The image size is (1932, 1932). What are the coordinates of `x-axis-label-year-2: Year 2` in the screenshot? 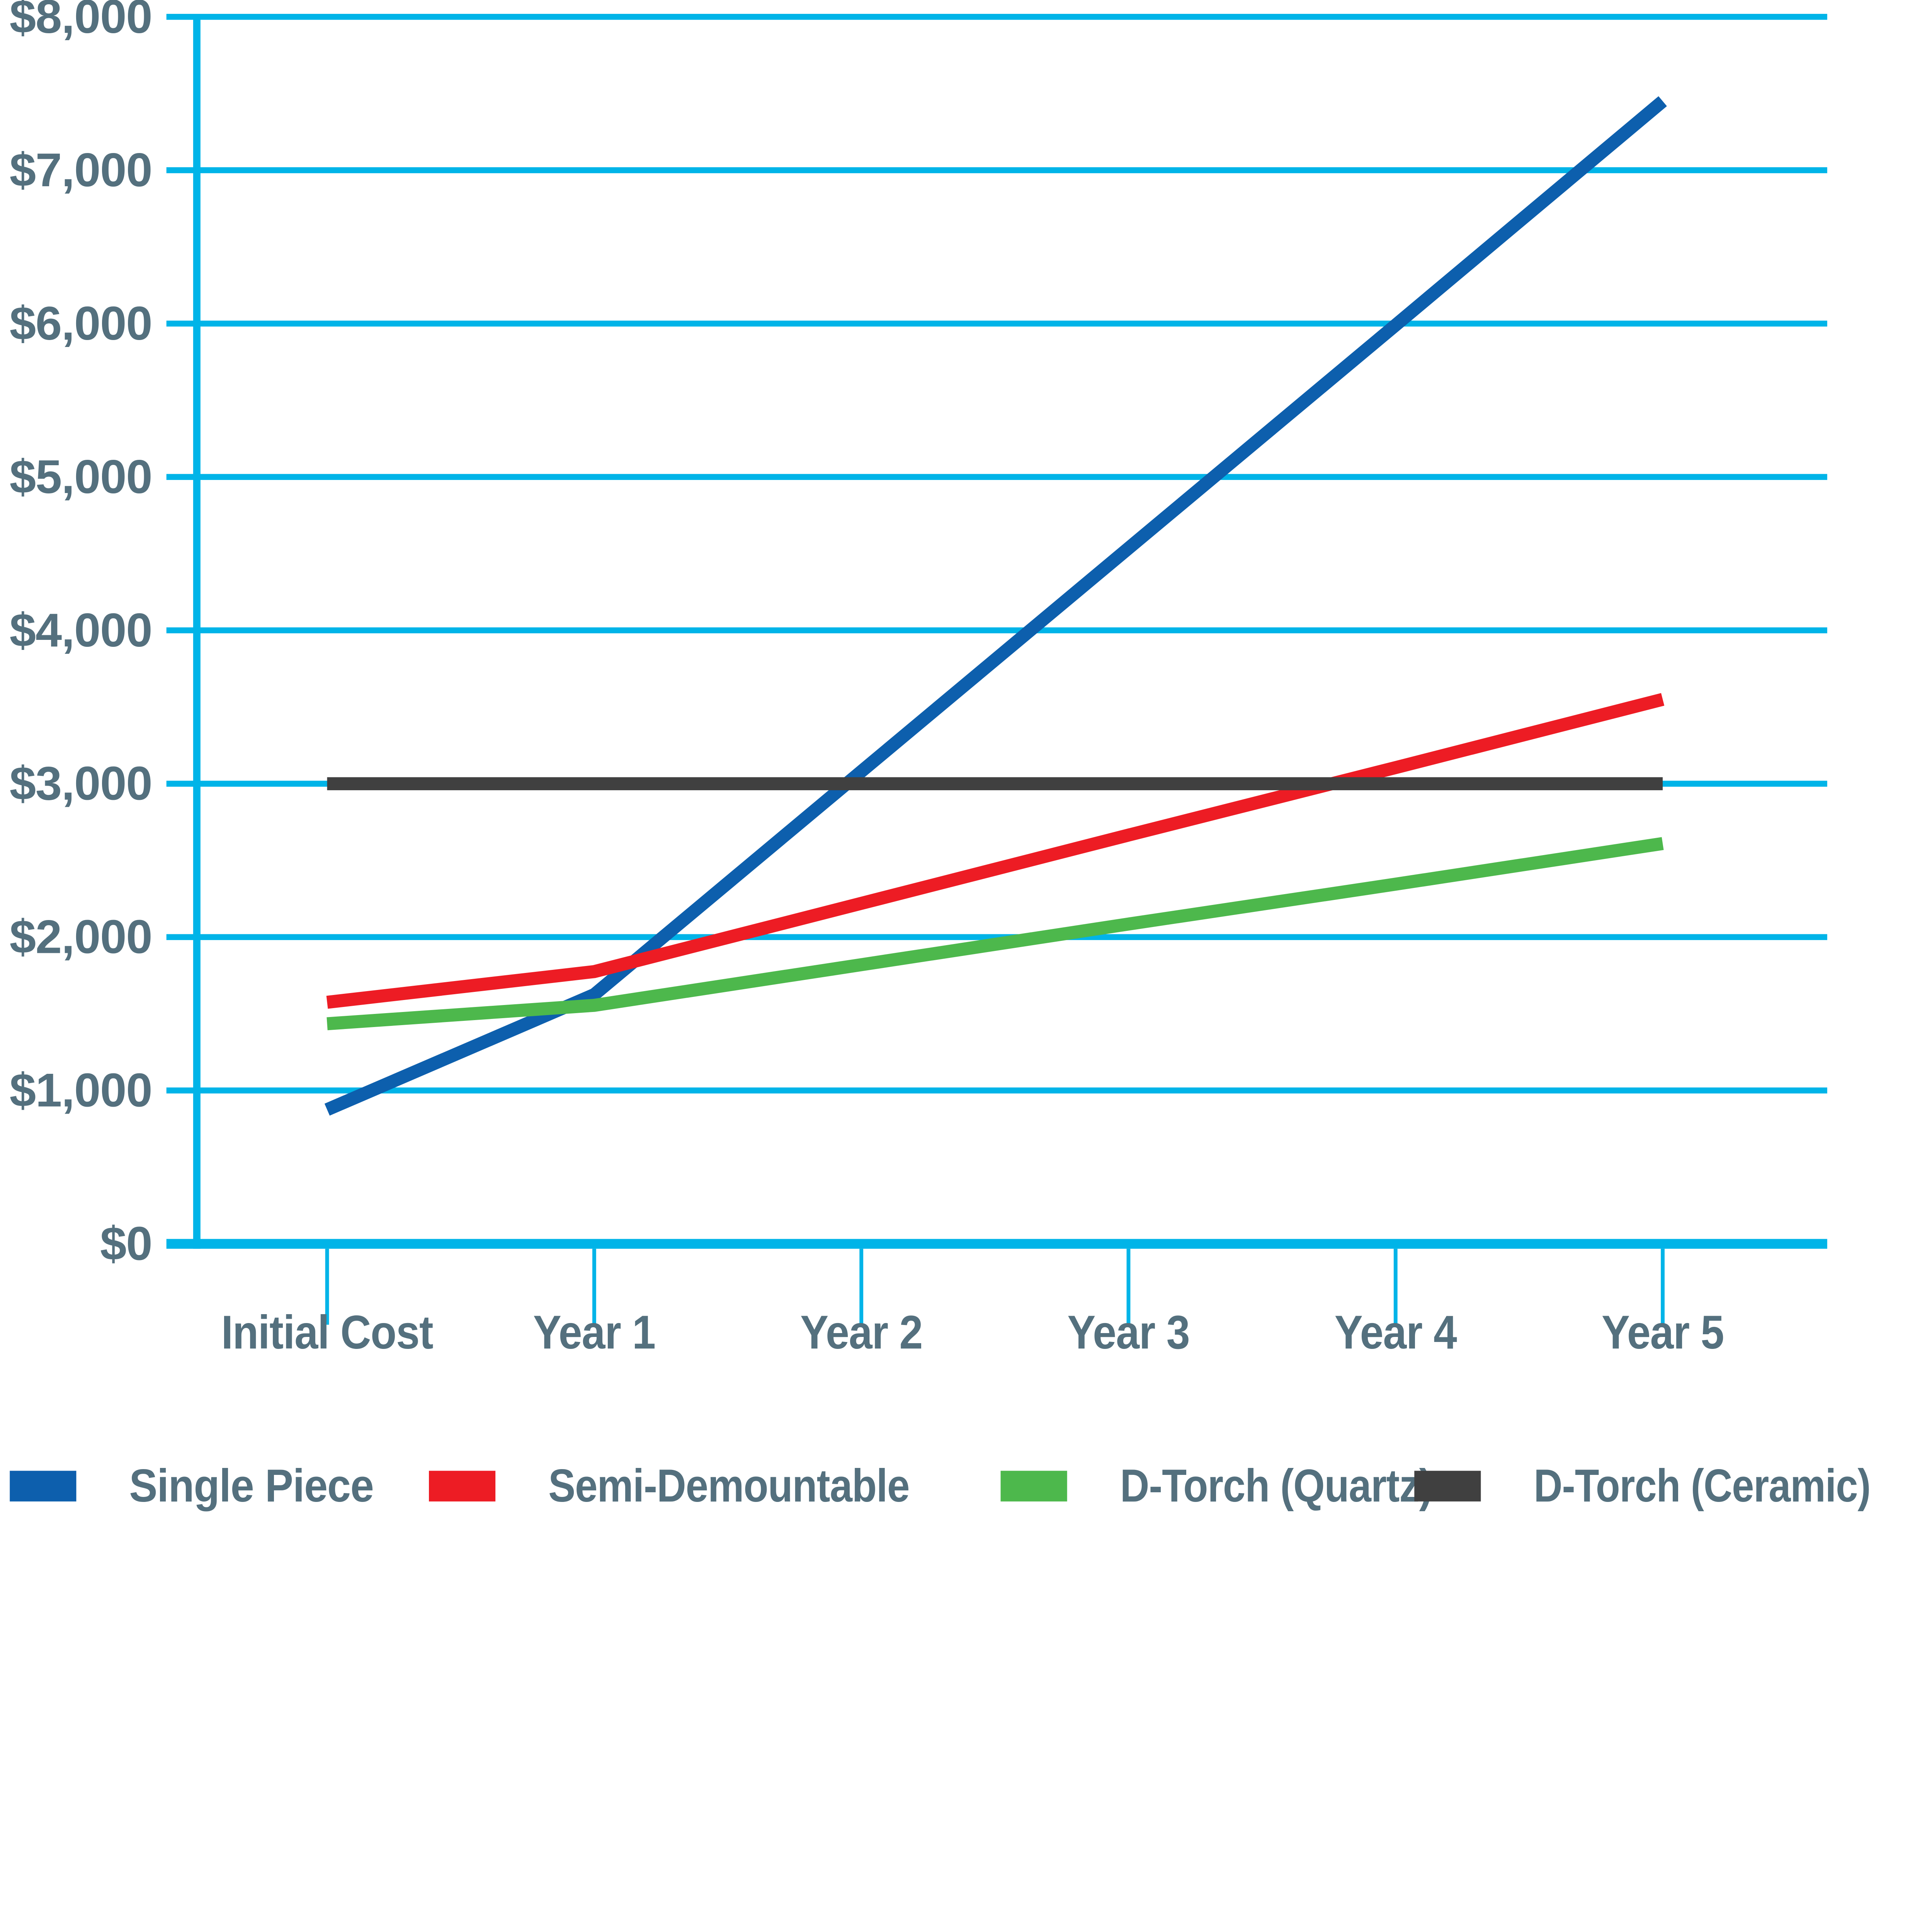 It's located at (861, 1333).